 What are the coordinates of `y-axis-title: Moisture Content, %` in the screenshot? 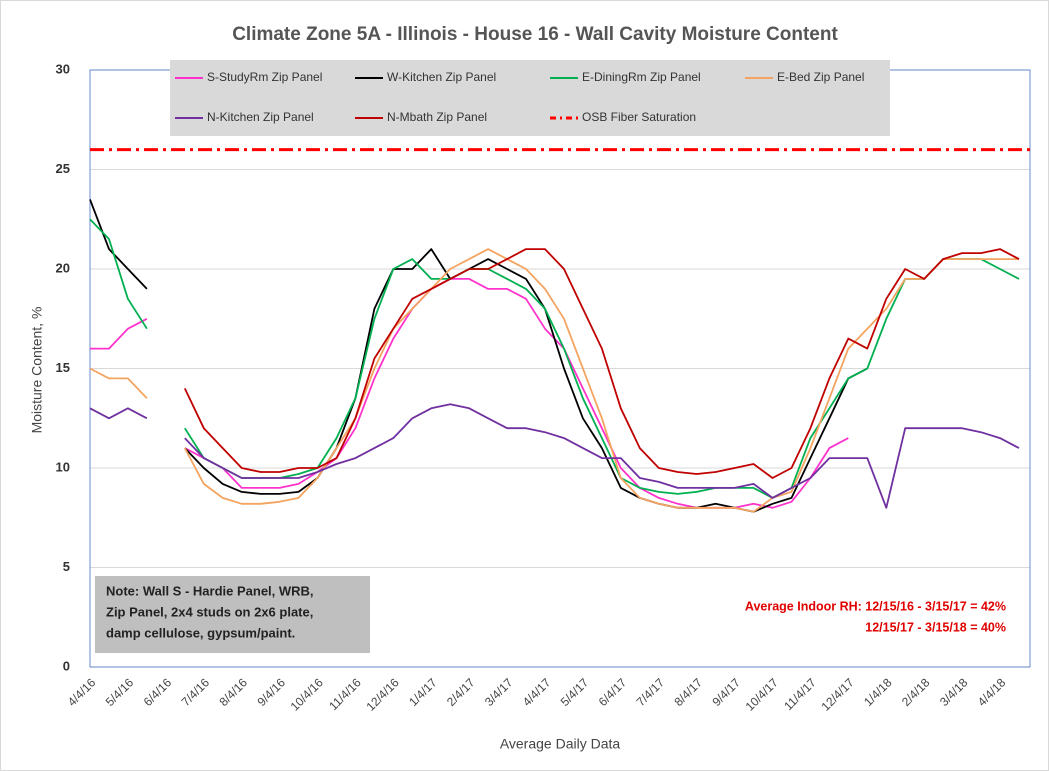 It's located at (37, 370).